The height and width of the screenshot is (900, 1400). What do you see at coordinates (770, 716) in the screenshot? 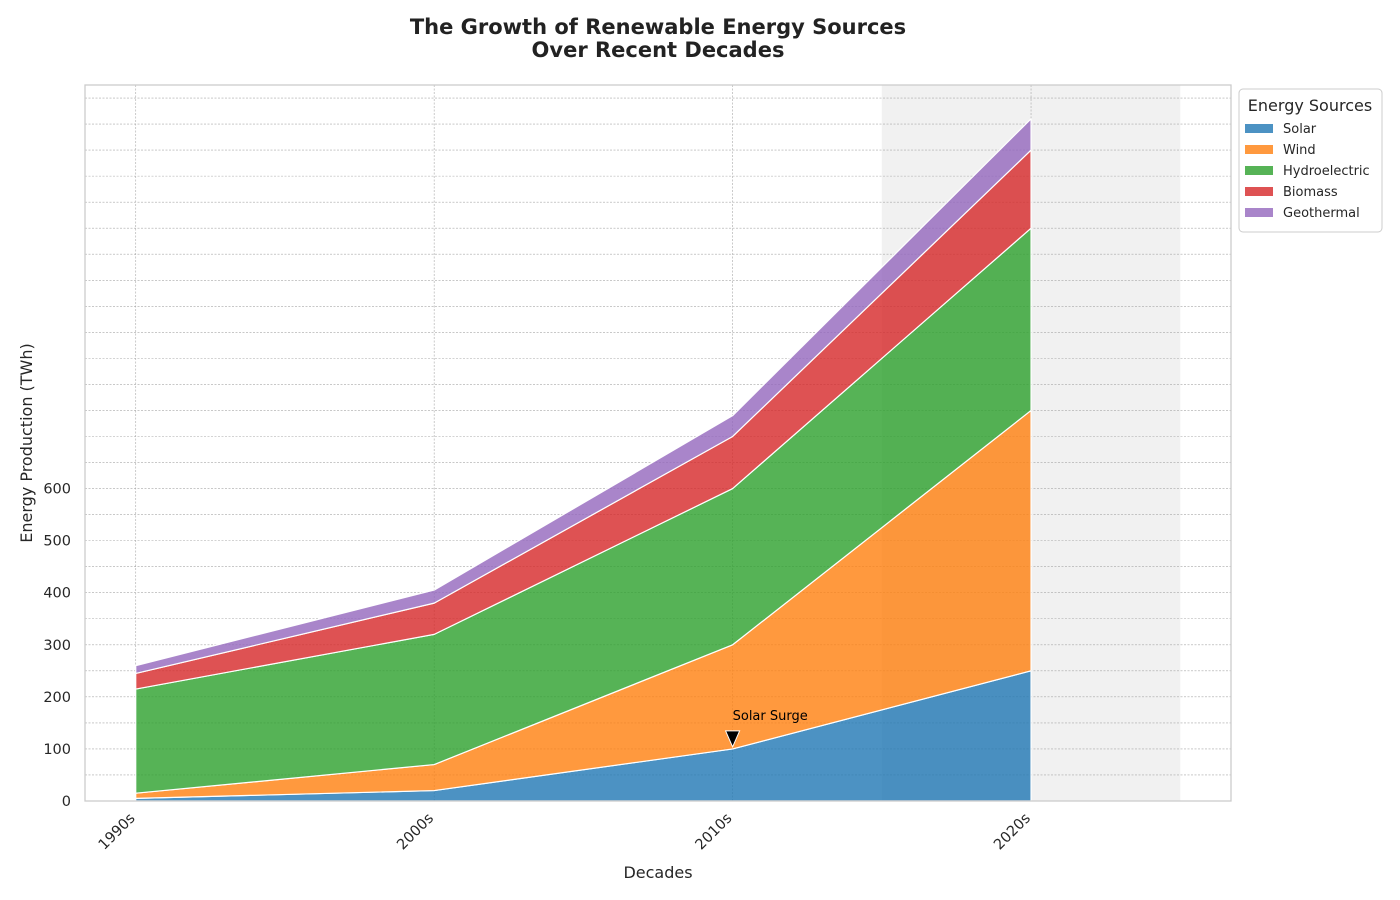
I see `annotation-text: Solar Surge` at bounding box center [770, 716].